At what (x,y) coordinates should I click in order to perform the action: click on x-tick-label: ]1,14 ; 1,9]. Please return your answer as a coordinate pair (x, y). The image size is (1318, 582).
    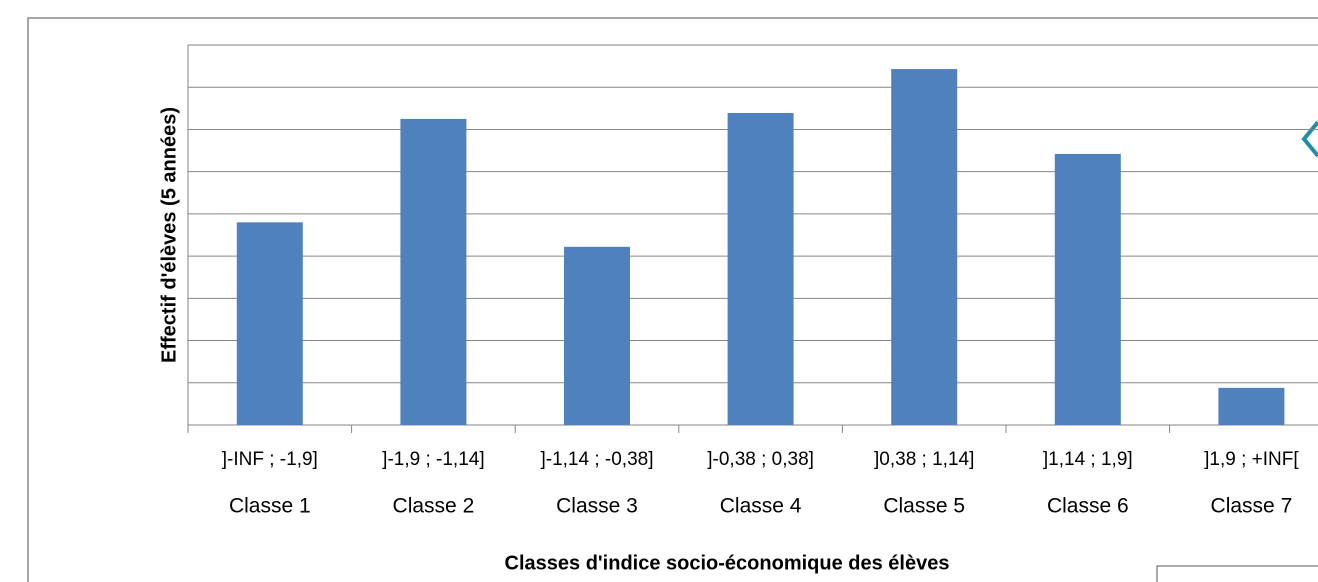
    Looking at the image, I should click on (1088, 459).